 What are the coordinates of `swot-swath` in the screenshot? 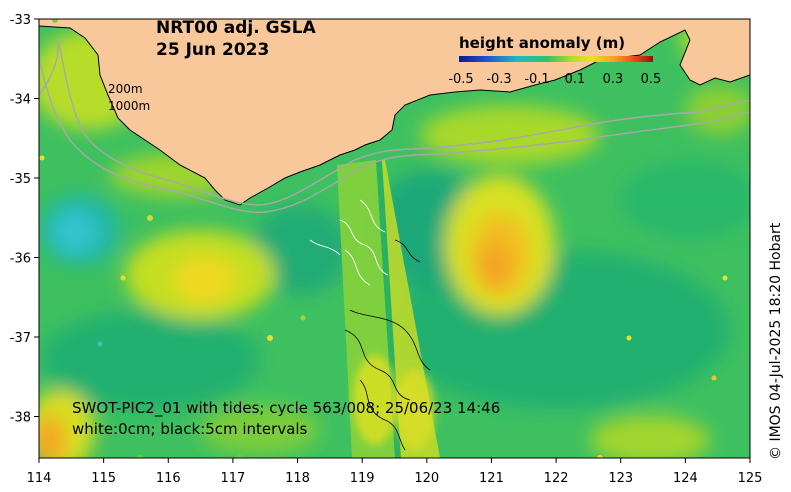 It's located at (374, 309).